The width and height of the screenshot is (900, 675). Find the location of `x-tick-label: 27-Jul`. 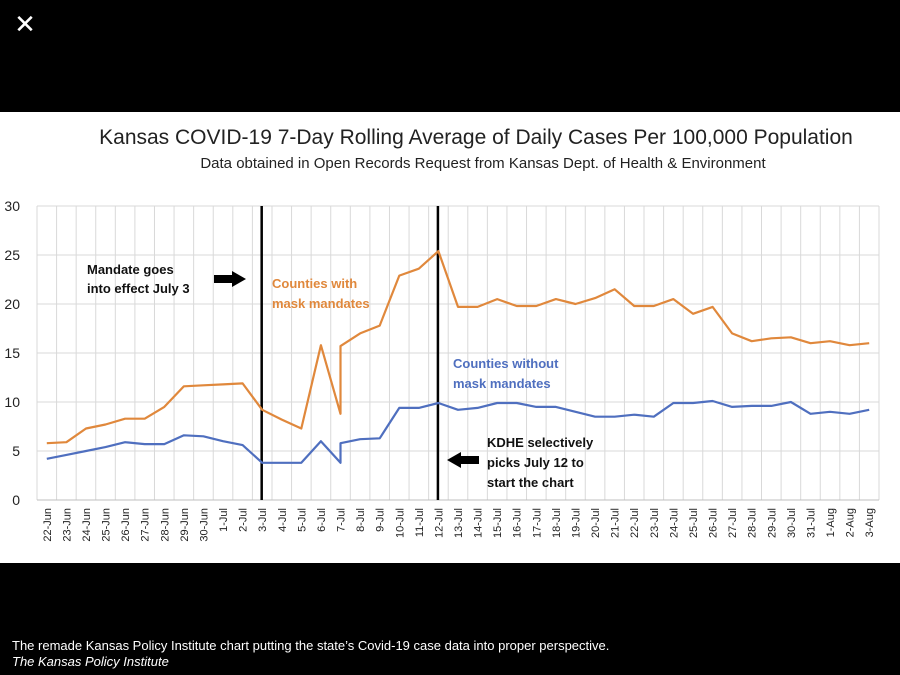

x-tick-label: 27-Jul is located at coordinates (733, 523).